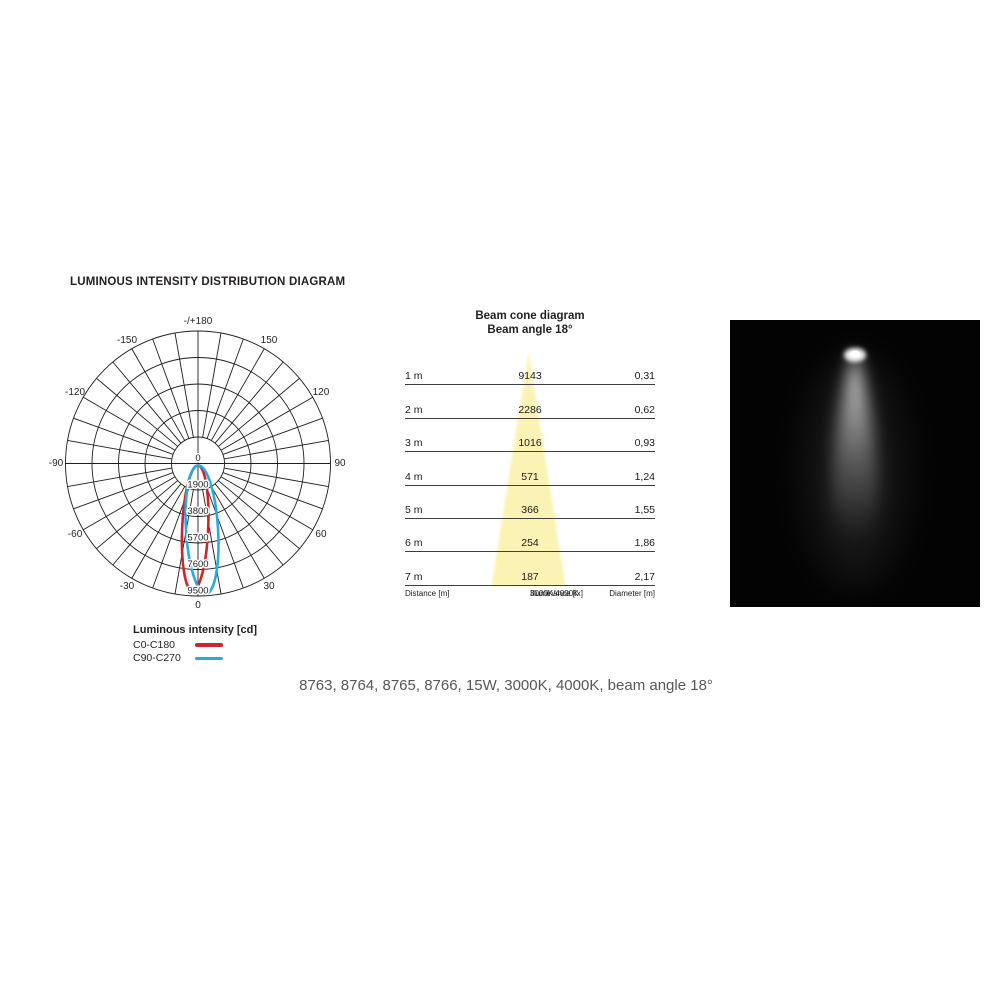 This screenshot has height=1000, width=1000. I want to click on beam-cone-graphic, so click(528, 469).